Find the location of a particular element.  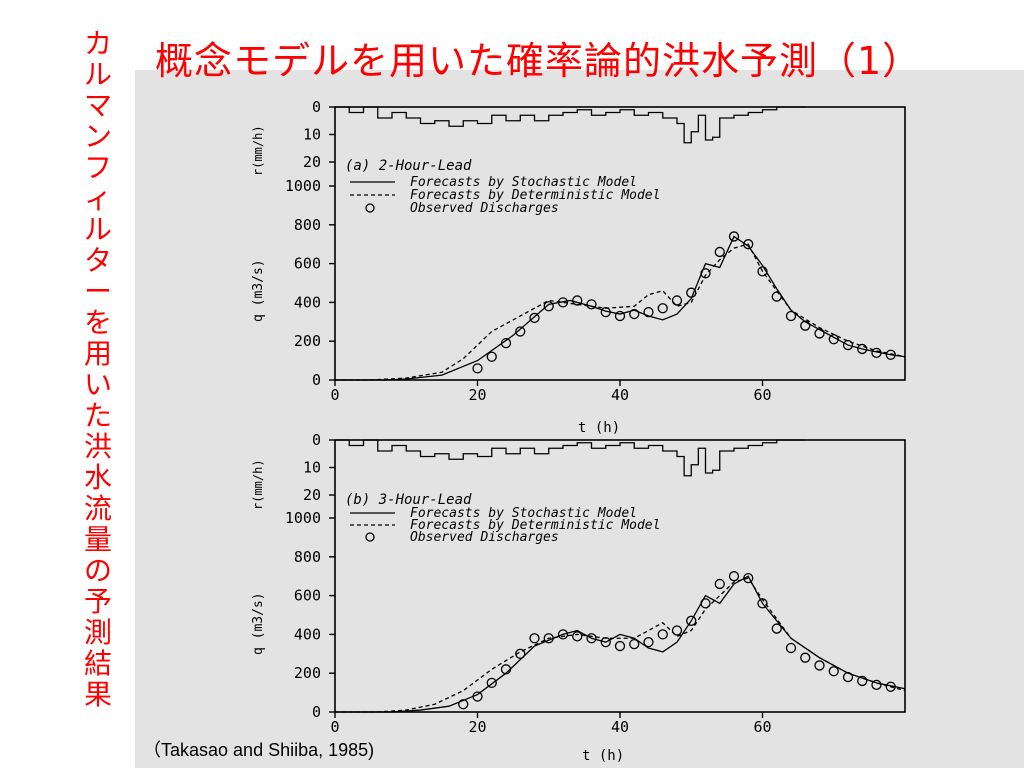

panel-b-ytick-label: 800 is located at coordinates (307, 557).